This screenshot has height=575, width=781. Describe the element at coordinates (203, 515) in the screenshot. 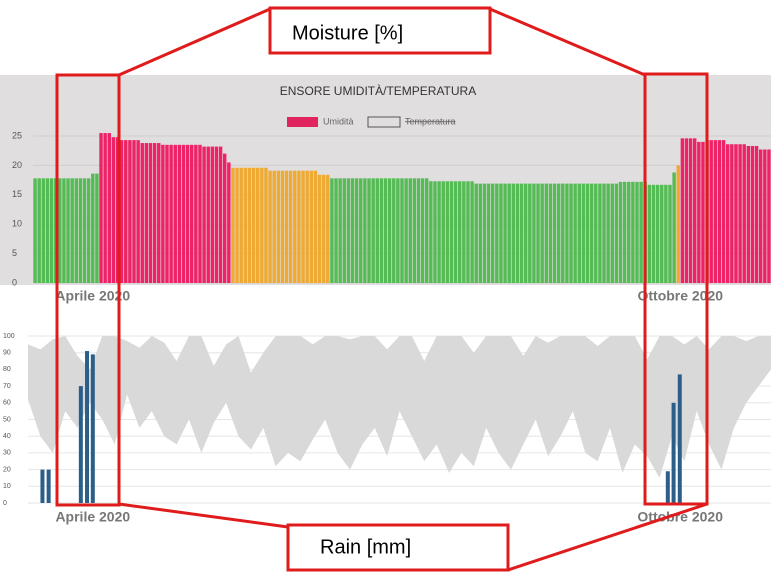

I see `connector` at that location.